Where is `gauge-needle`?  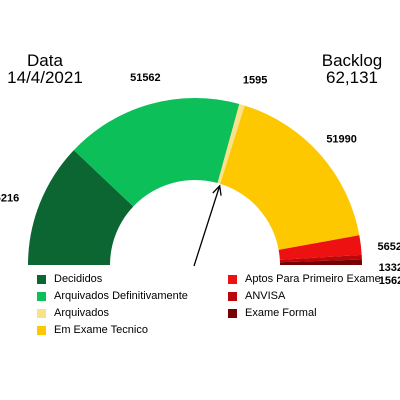
gauge-needle is located at coordinates (207, 225).